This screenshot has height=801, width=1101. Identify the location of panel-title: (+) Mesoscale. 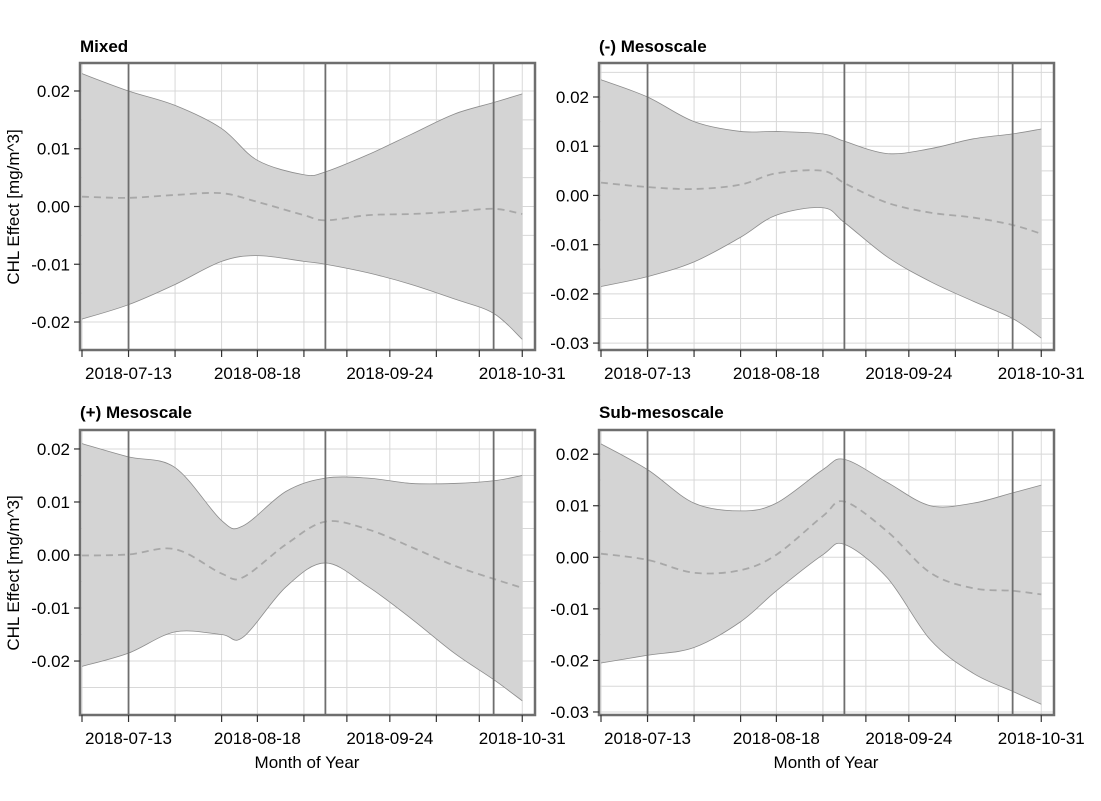
(136, 412).